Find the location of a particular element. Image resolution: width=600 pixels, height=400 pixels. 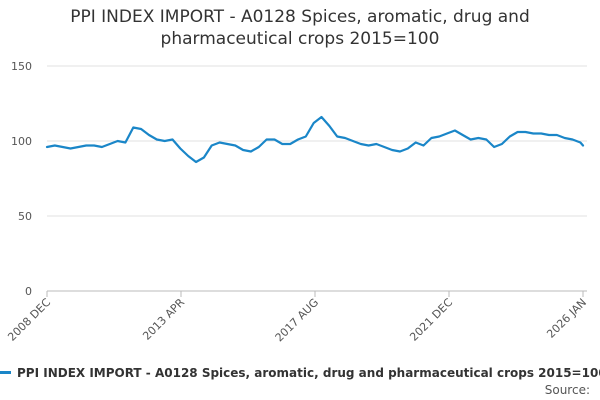

y-tick-label: 50 is located at coordinates (25, 216).